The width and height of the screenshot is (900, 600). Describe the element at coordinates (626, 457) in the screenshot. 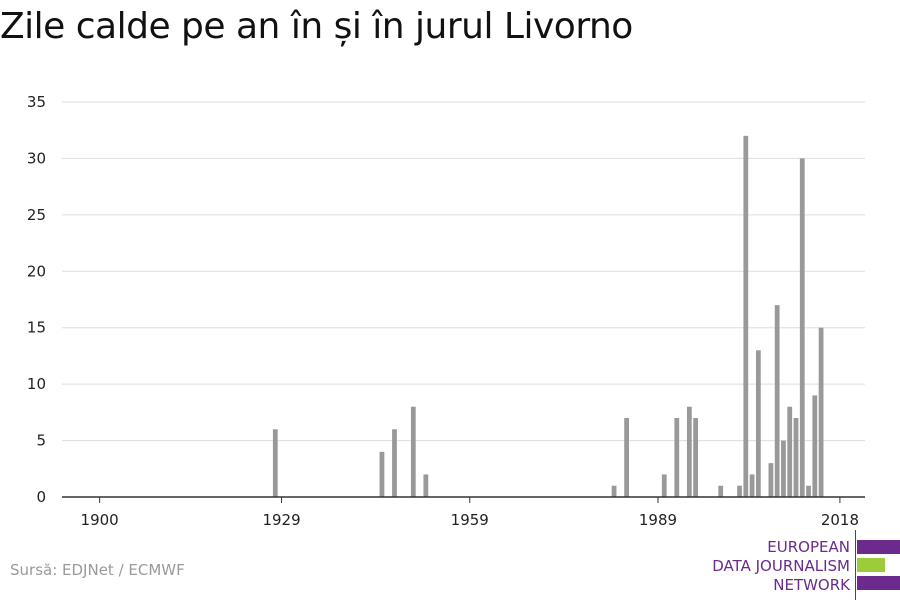

I see `bar-1984` at that location.